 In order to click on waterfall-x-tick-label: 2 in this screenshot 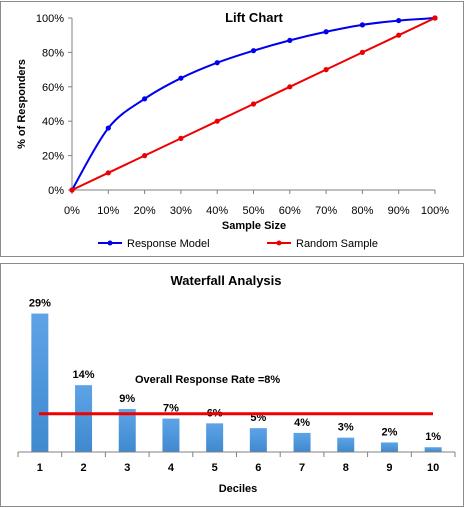, I will do `click(83, 468)`.